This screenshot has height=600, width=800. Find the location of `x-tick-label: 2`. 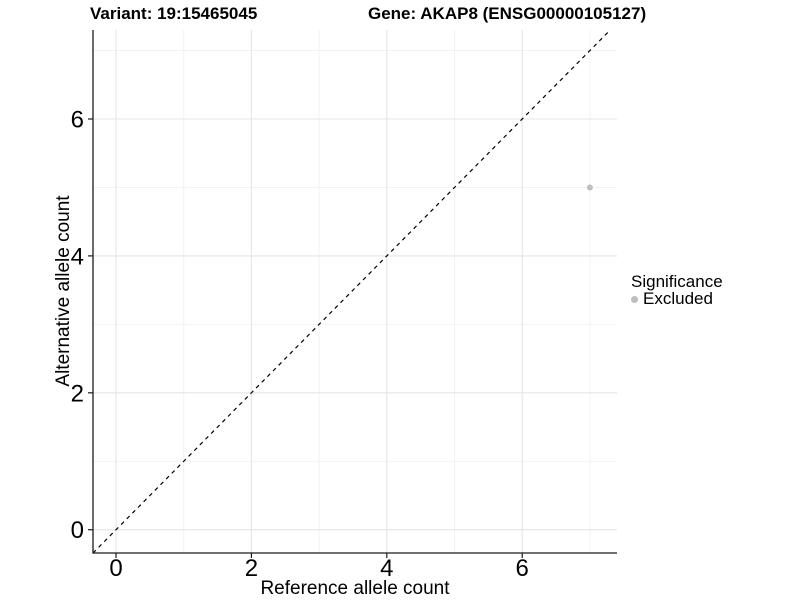

x-tick-label: 2 is located at coordinates (251, 568).